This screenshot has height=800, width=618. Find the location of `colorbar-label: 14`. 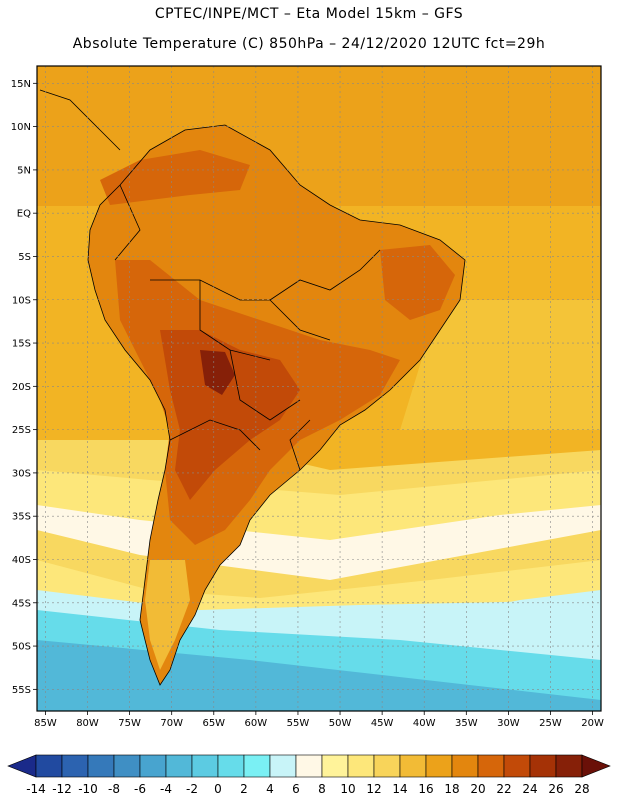

colorbar-label: 14 is located at coordinates (399, 789).